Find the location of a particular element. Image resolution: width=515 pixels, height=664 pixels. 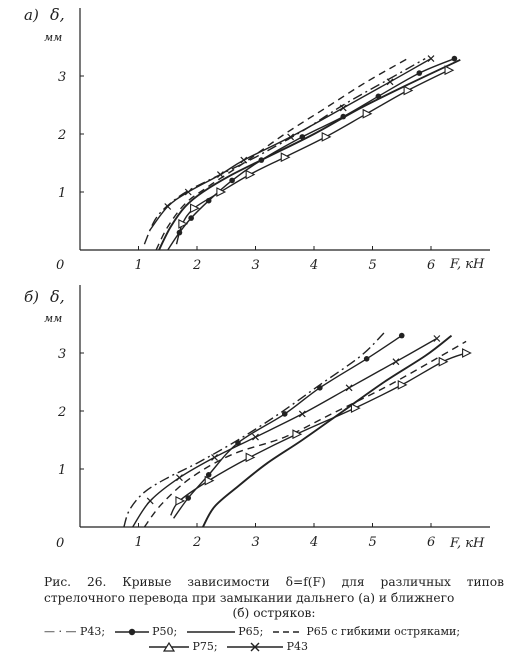

legend-swatch-p65 is located at coordinates (210, 632).